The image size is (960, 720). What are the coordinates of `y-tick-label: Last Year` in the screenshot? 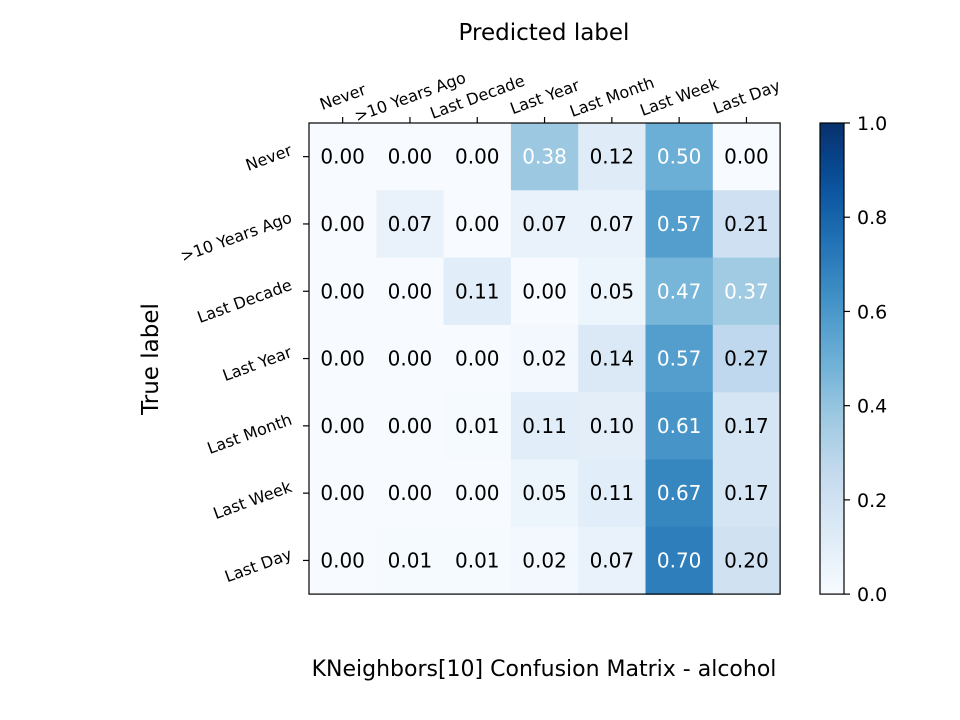 It's located at (257, 363).